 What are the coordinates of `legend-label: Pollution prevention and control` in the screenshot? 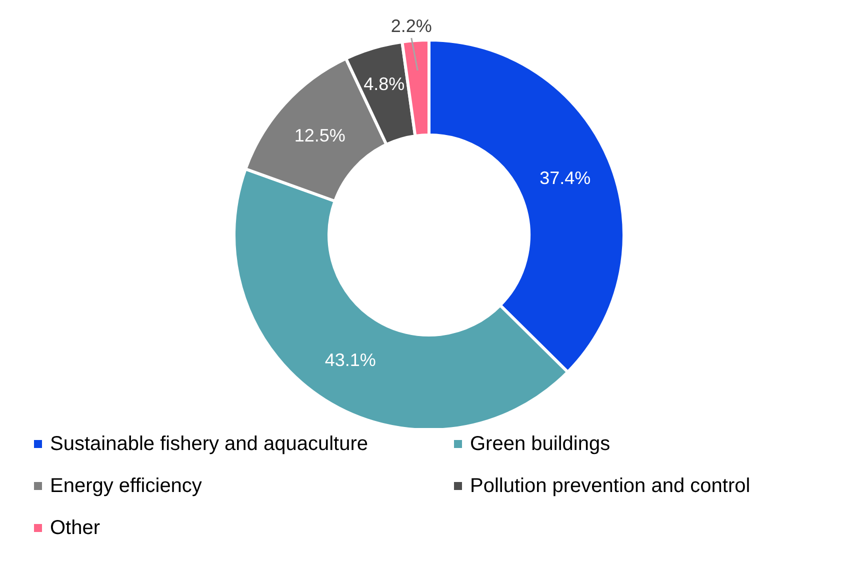 It's located at (610, 486).